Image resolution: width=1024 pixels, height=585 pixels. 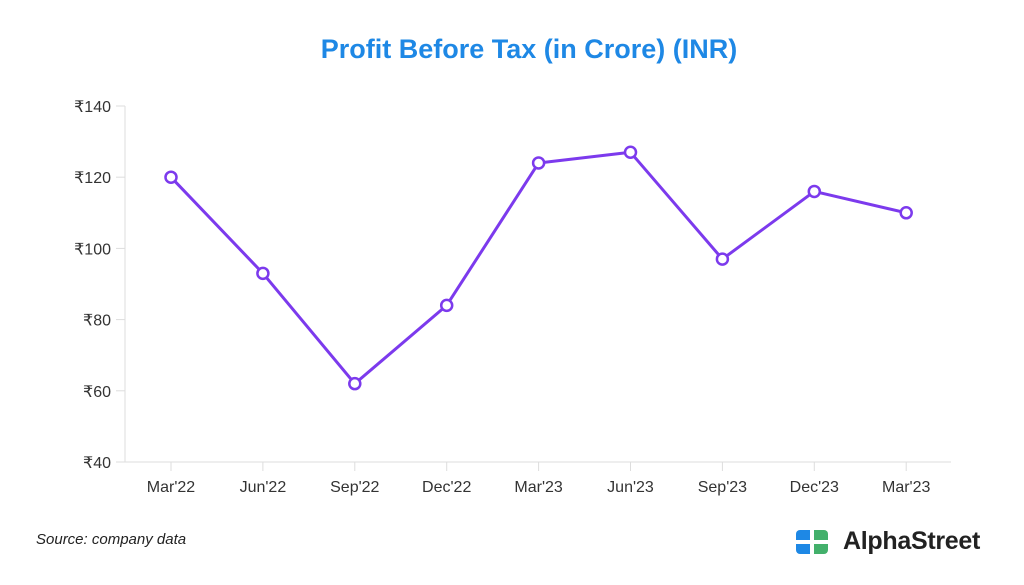 I want to click on y-tick-label: ₹120, so click(x=92, y=178).